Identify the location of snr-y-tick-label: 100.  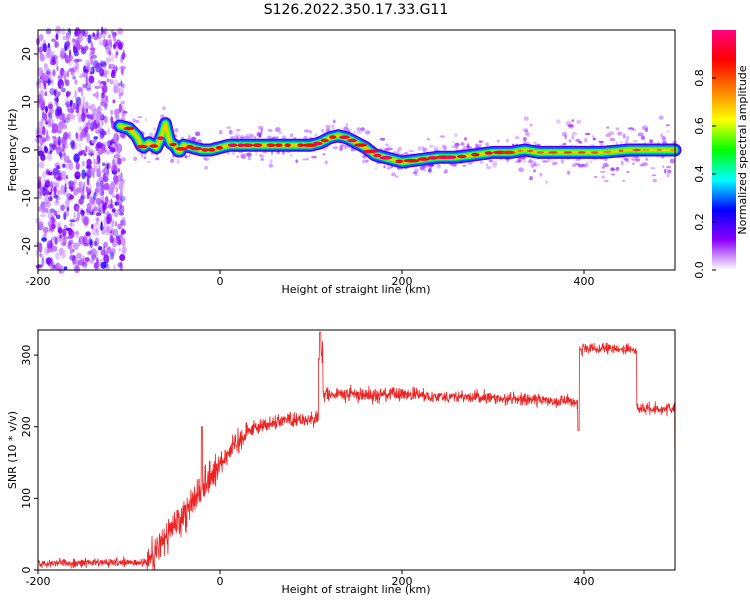
(26, 498).